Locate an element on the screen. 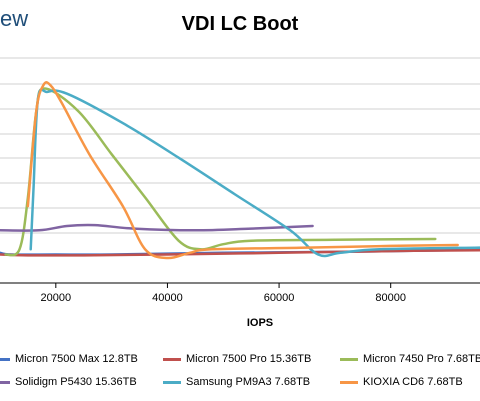 The width and height of the screenshot is (480, 401). series-line-micron-7500-pro-15-36tb is located at coordinates (240, 252).